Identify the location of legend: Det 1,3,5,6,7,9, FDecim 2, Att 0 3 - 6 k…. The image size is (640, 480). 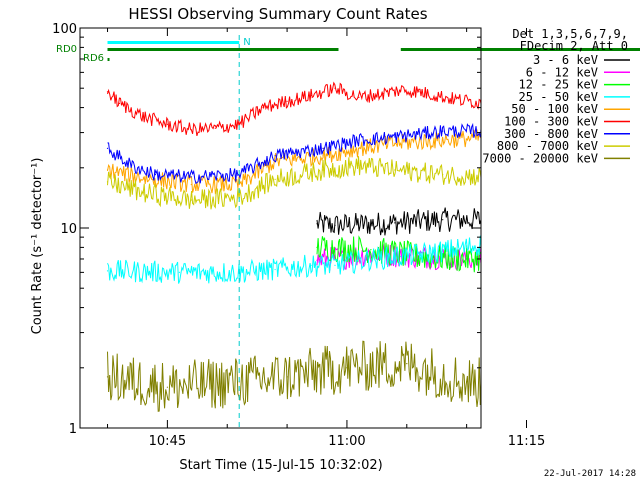
(556, 96).